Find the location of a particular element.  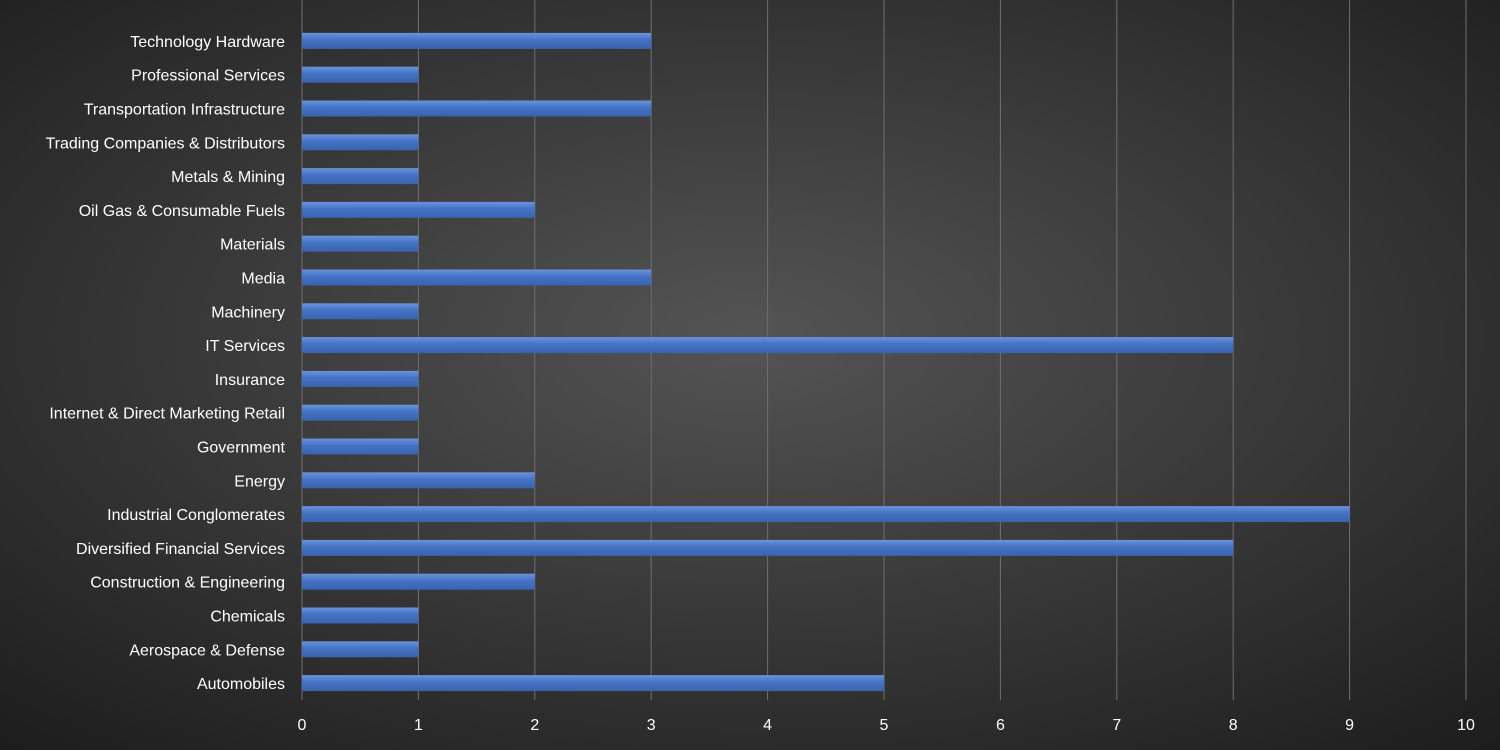

x-tick-label-1: 1 is located at coordinates (418, 725).